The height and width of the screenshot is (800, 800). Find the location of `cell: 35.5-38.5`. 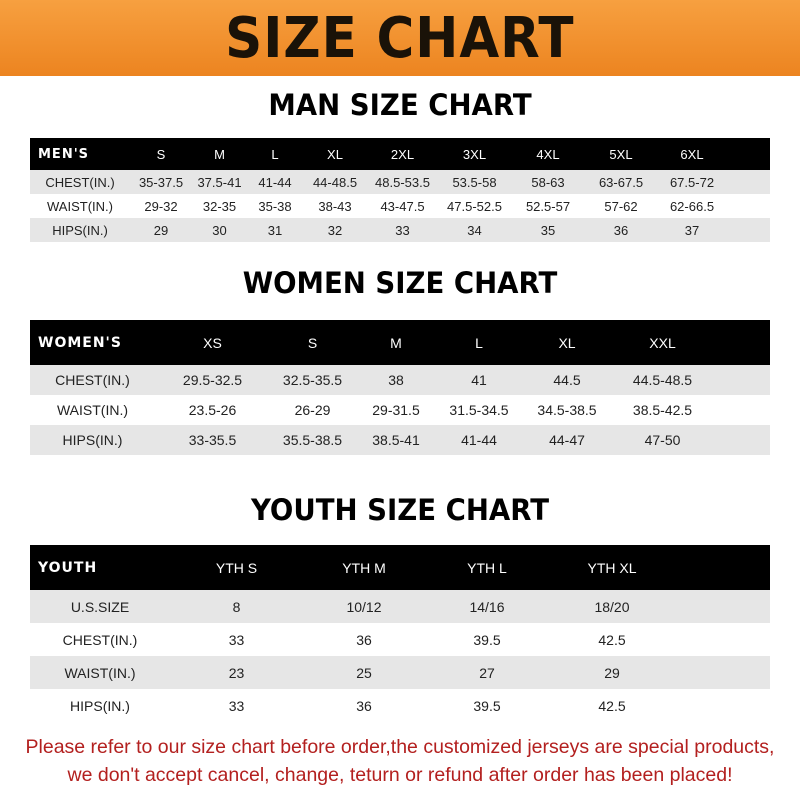

cell: 35.5-38.5 is located at coordinates (312, 440).